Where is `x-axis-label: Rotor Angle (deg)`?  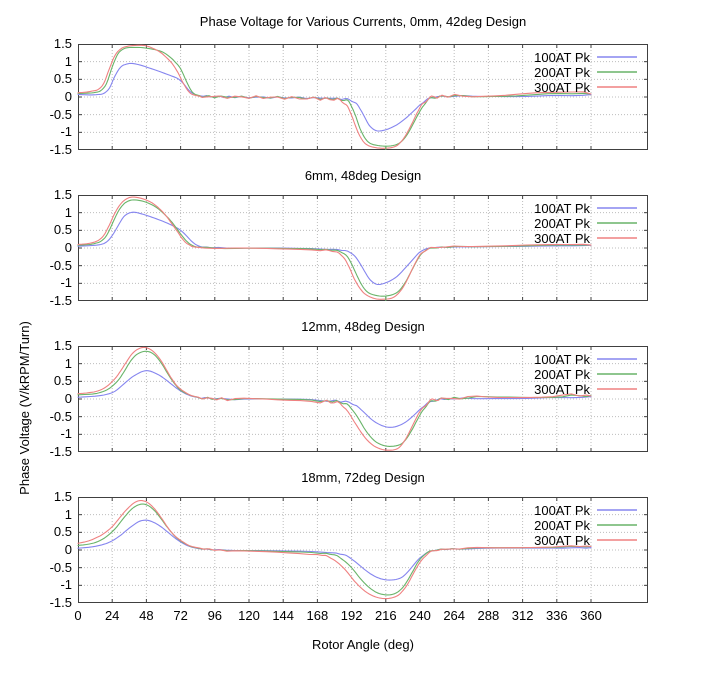 x-axis-label: Rotor Angle (deg) is located at coordinates (363, 644).